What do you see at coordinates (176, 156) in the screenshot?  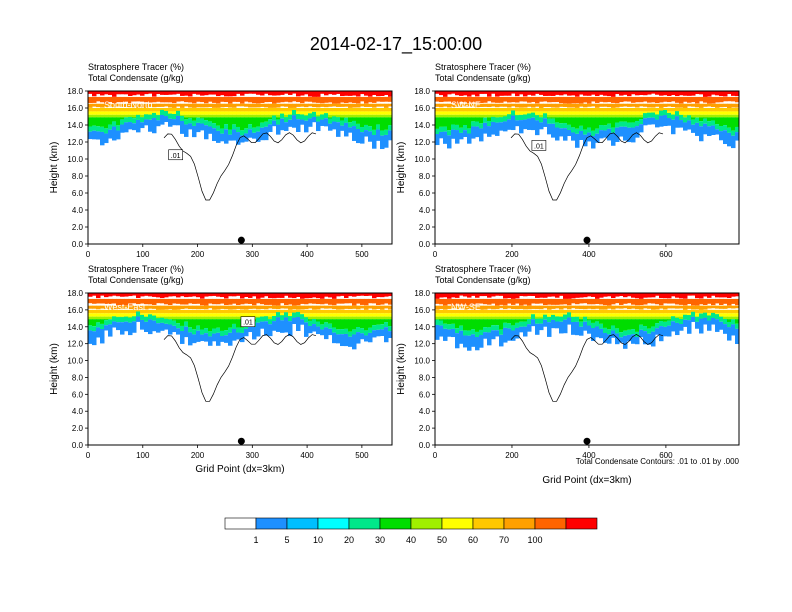 I see `contour-label: .01` at bounding box center [176, 156].